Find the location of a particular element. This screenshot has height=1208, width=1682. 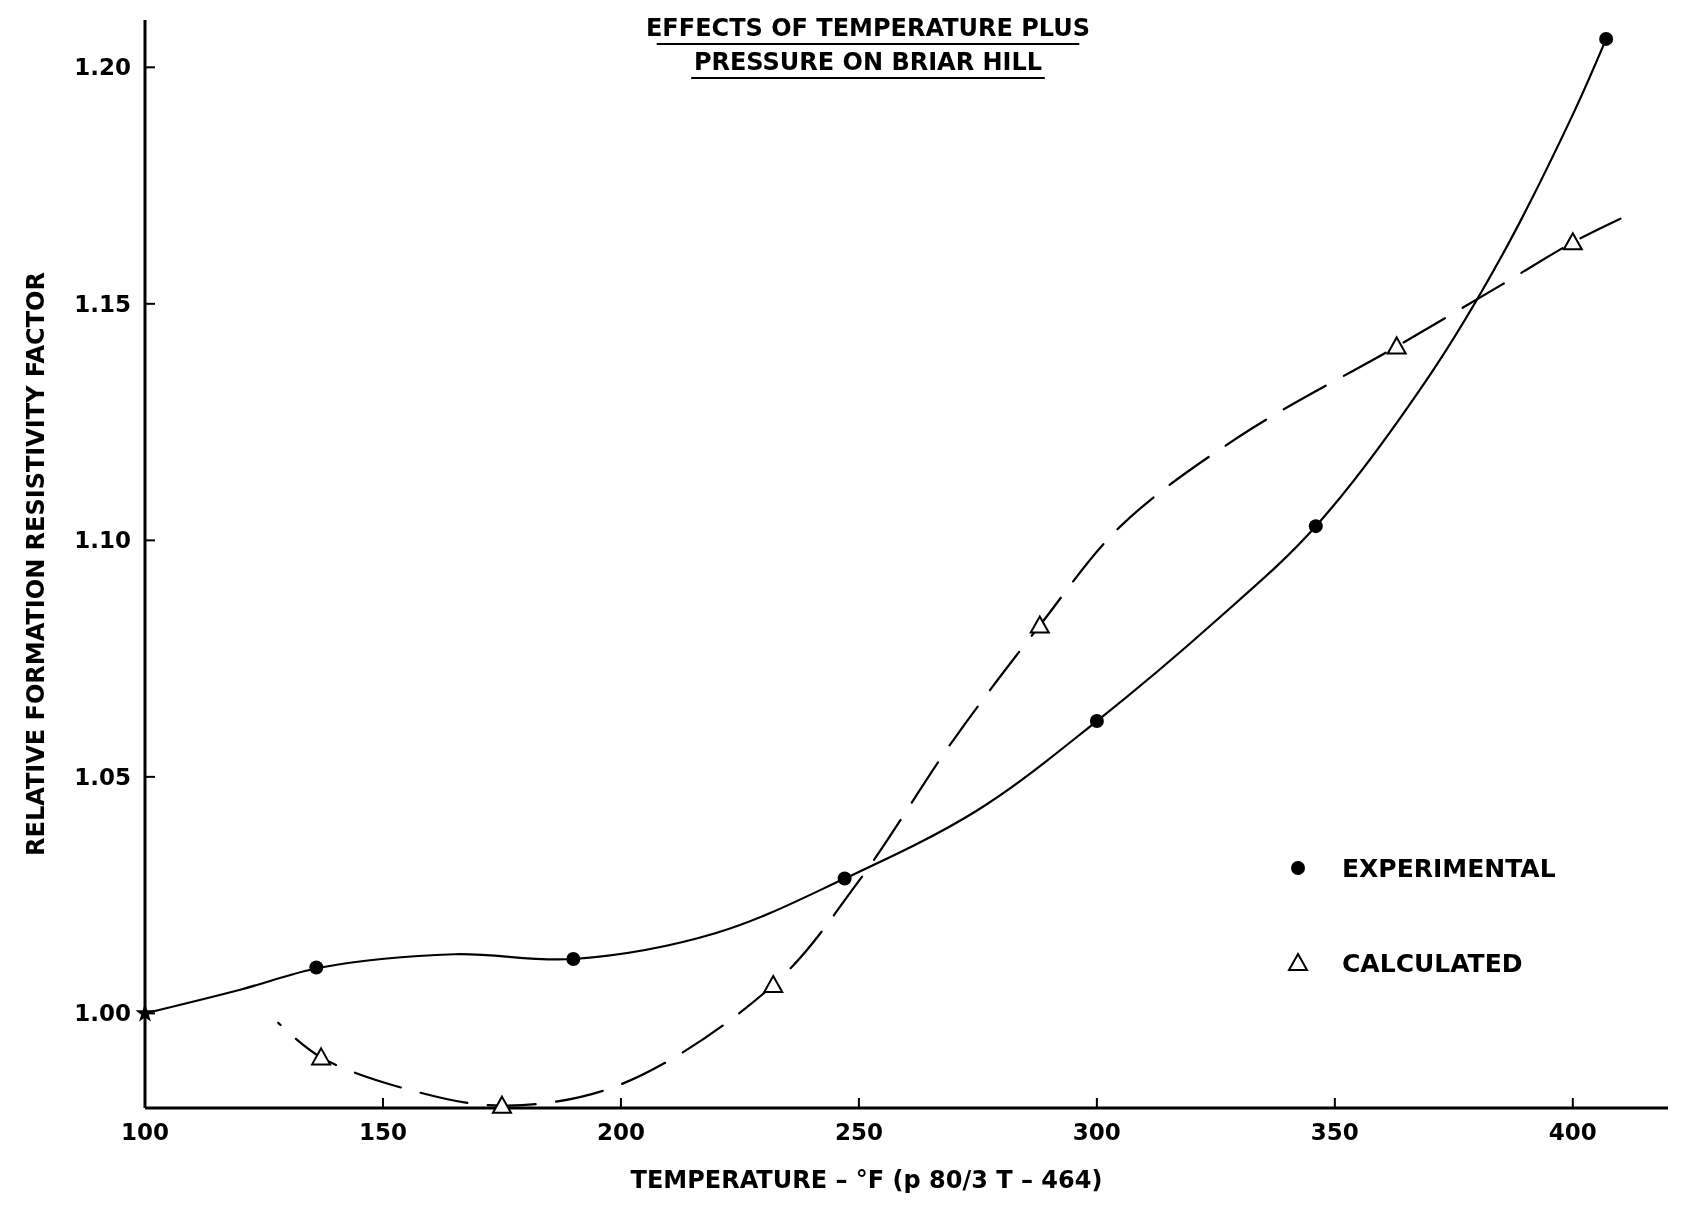

y-tick-label: 1.10 is located at coordinates (102, 540).